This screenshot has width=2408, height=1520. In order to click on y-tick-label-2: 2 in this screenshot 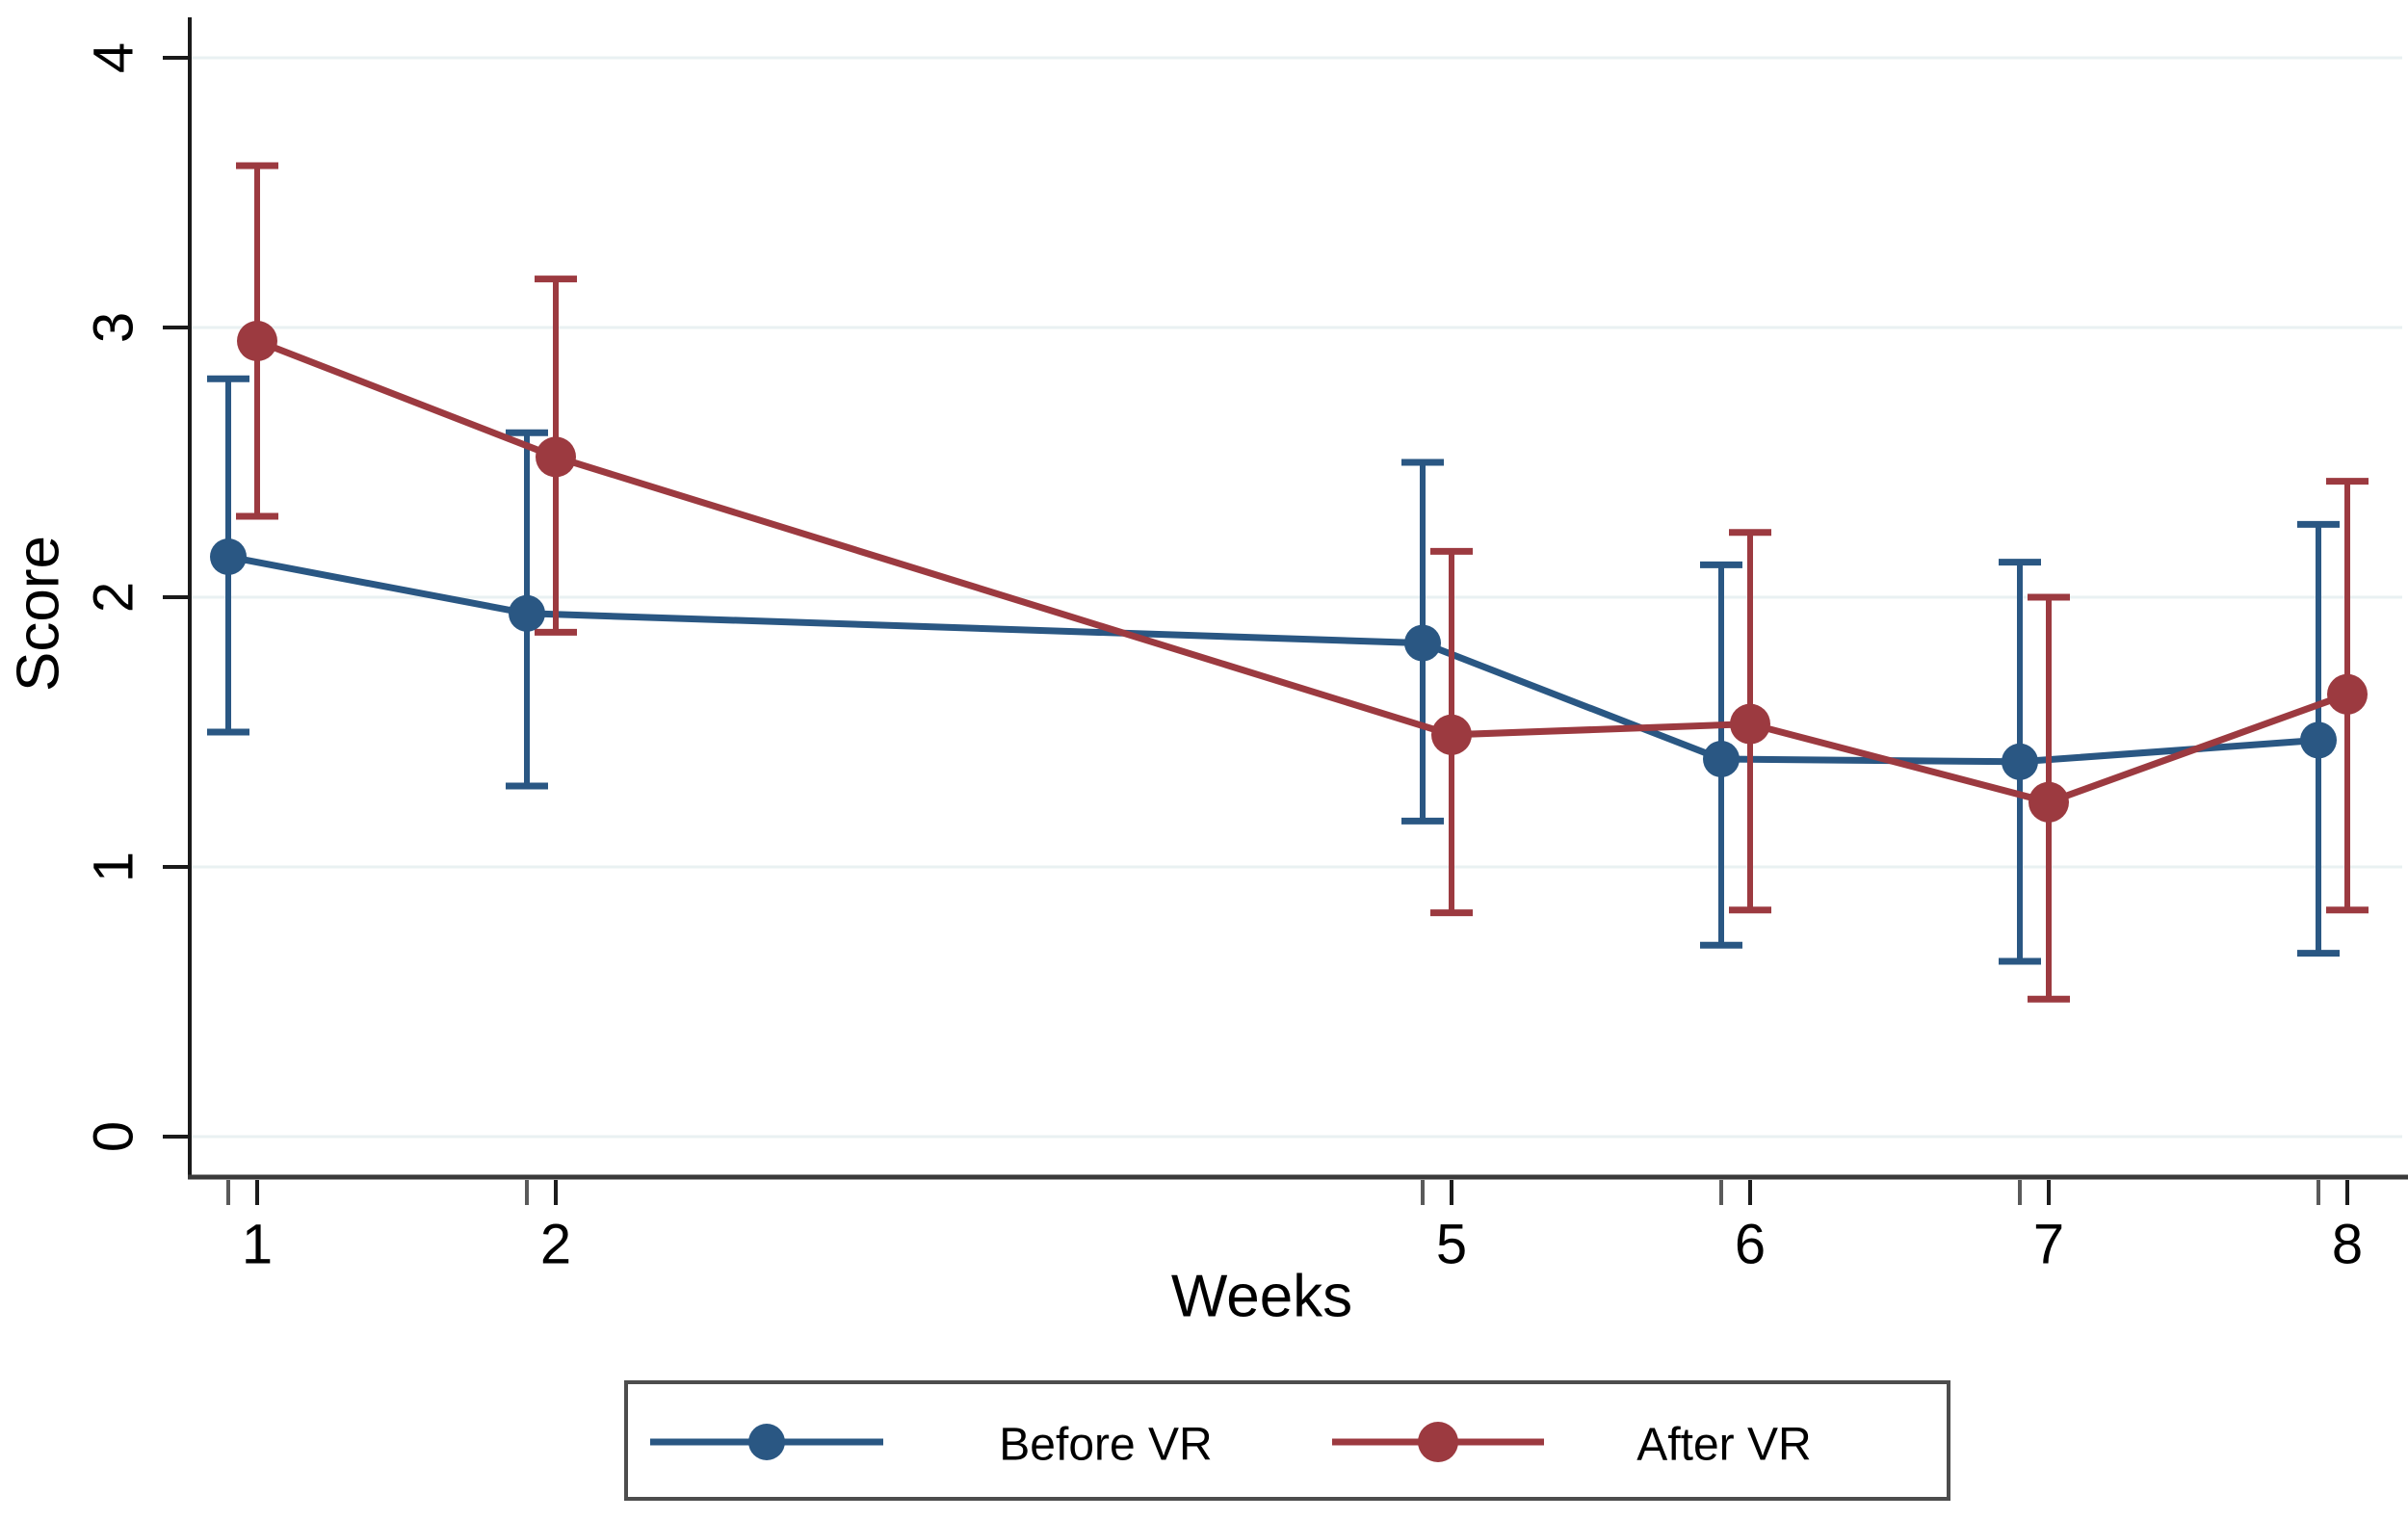, I will do `click(114, 597)`.